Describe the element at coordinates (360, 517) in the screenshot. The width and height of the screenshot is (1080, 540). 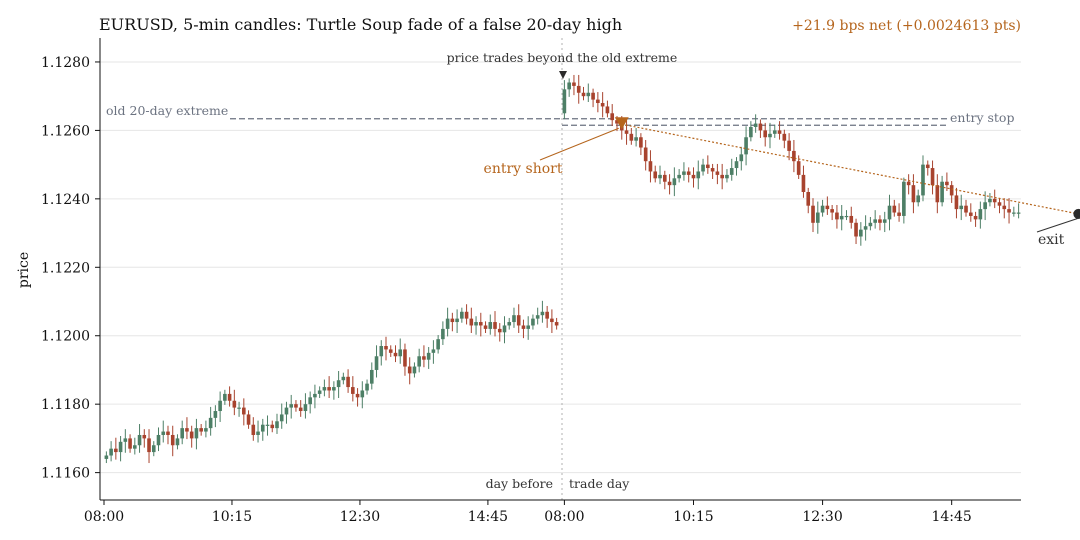
I see `x-tick-label: 12:30` at that location.